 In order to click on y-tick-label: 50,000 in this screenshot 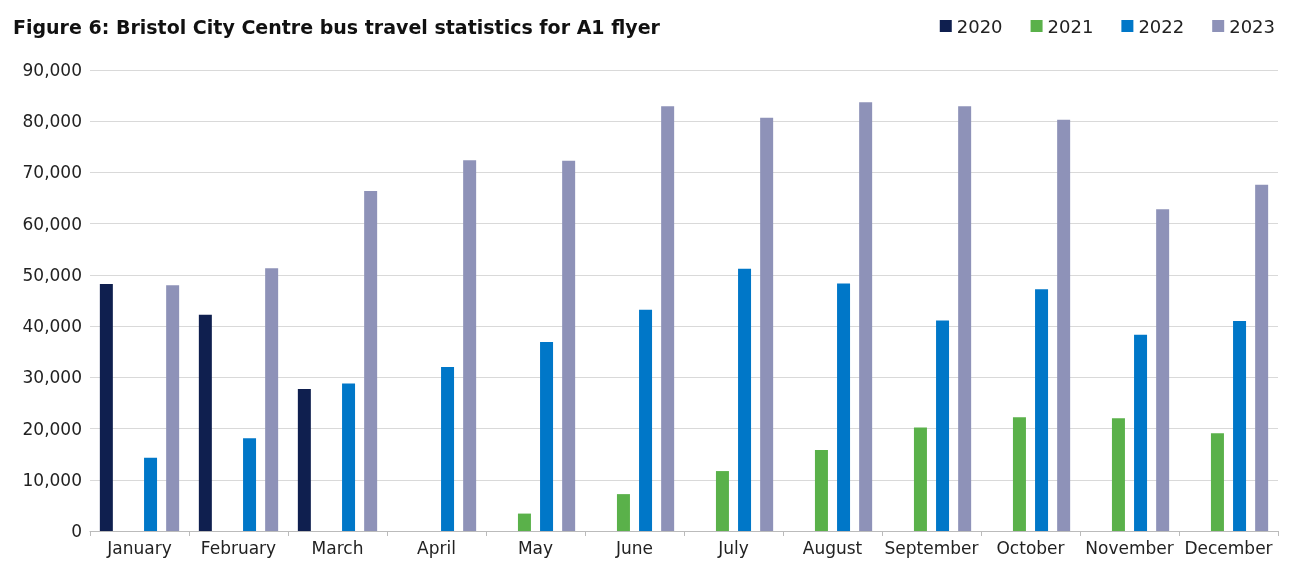, I will do `click(52, 274)`.